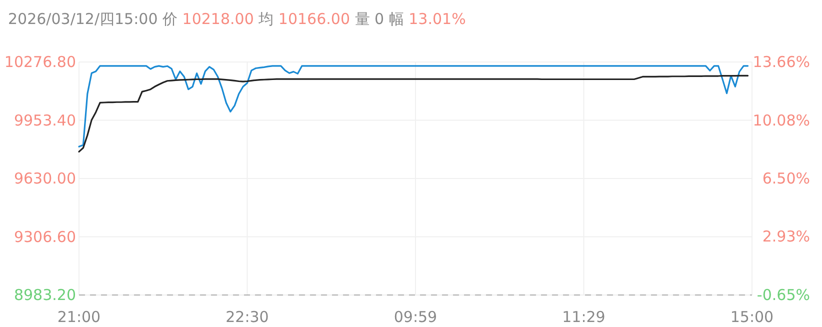 The image size is (822, 327). What do you see at coordinates (45, 179) in the screenshot?
I see `y-tick-label: 9630.00` at bounding box center [45, 179].